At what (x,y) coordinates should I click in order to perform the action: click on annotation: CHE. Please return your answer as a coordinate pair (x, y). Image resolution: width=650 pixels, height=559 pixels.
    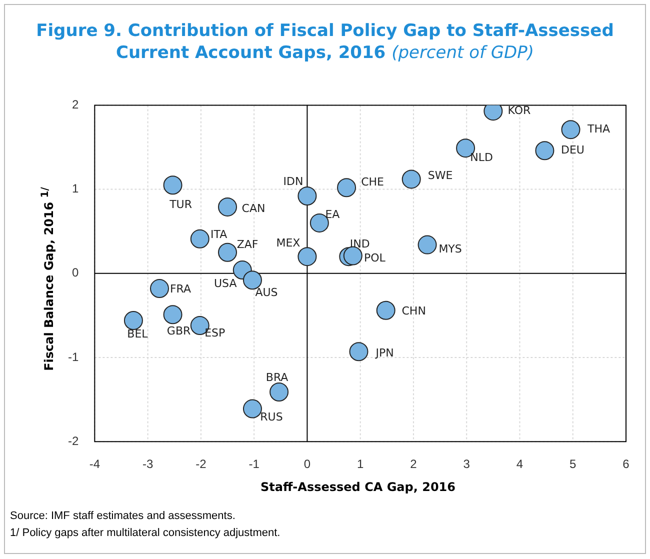
    Looking at the image, I should click on (372, 181).